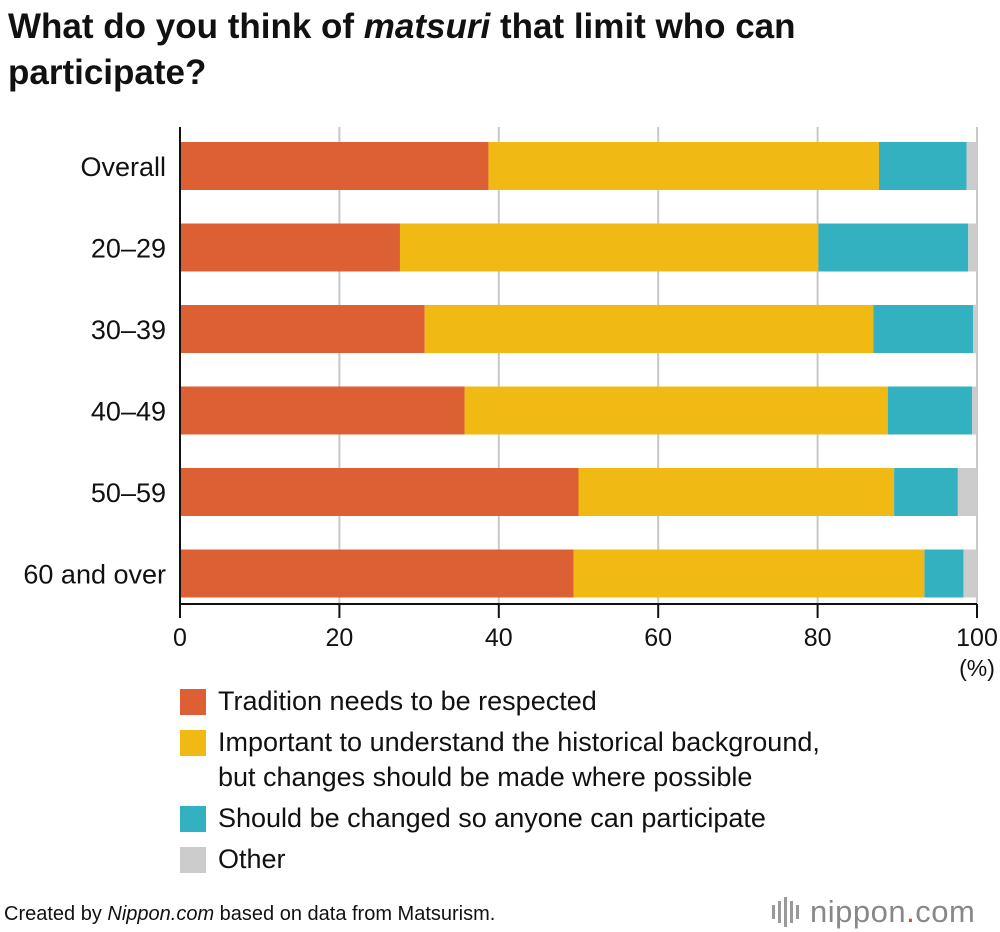 The height and width of the screenshot is (932, 1000). I want to click on equalizer-bars-icon, so click(787, 912).